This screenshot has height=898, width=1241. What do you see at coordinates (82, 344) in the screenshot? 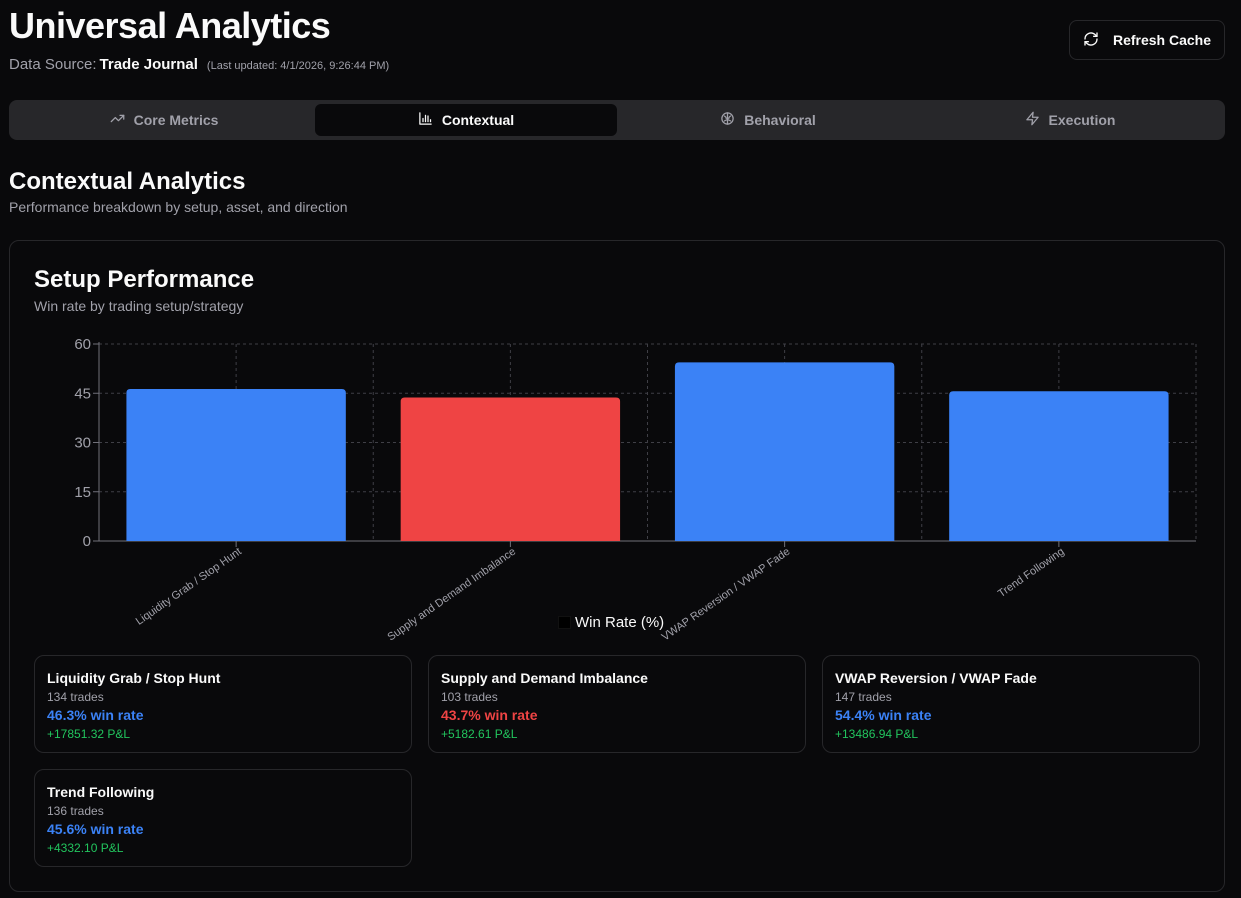
I see `y-tick-label: 60` at bounding box center [82, 344].